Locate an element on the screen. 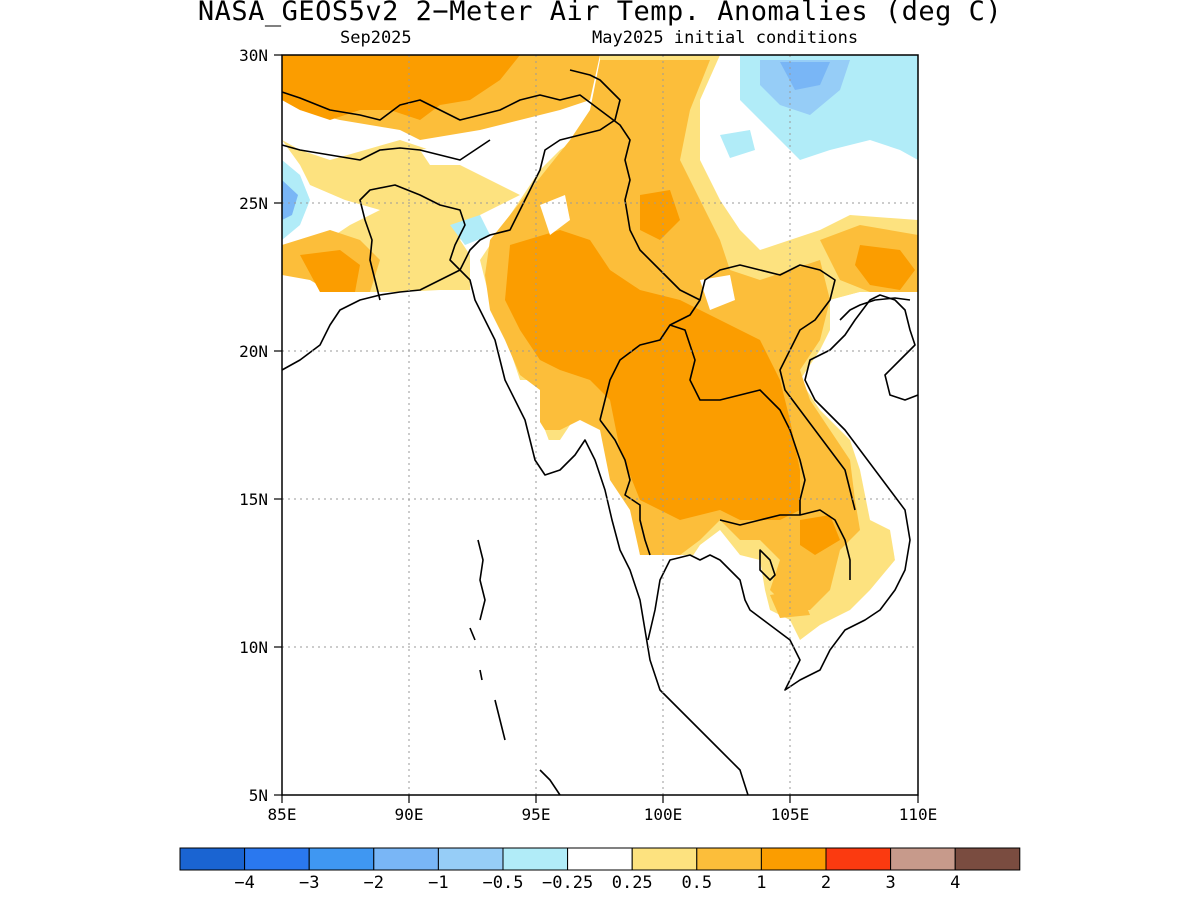 This screenshot has height=900, width=1200. lon-tick-label: 110E is located at coordinates (918, 814).